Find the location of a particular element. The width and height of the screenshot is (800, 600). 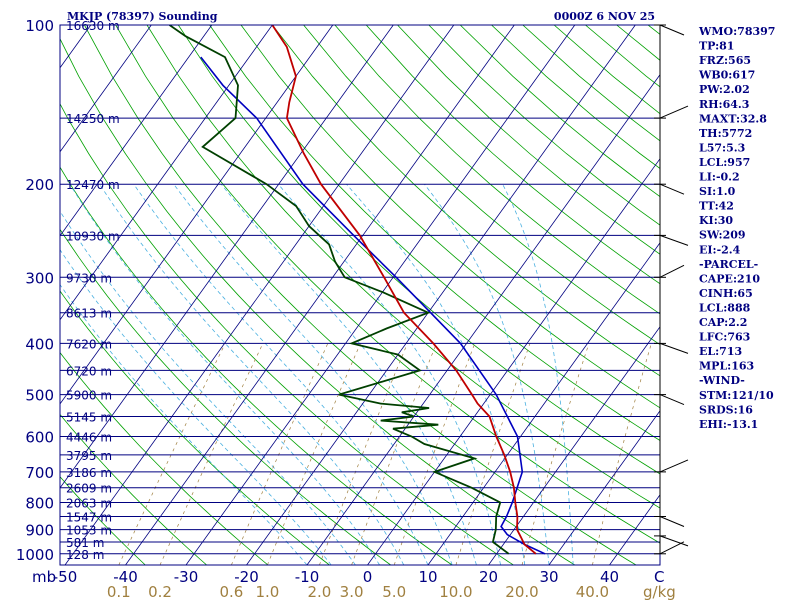

temp-tick-label: -20 is located at coordinates (246, 577).